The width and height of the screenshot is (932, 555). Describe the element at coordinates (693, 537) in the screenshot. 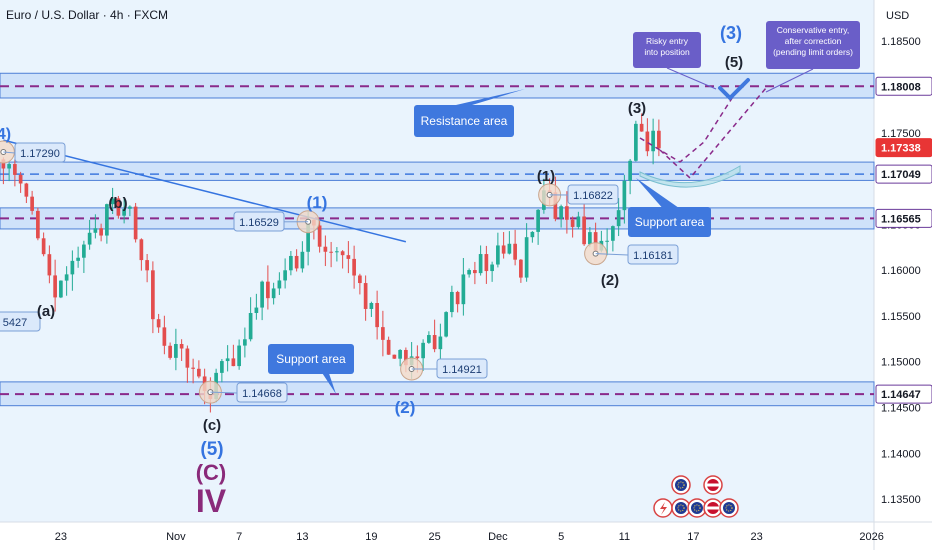

I see `x-tick-label: 17` at that location.